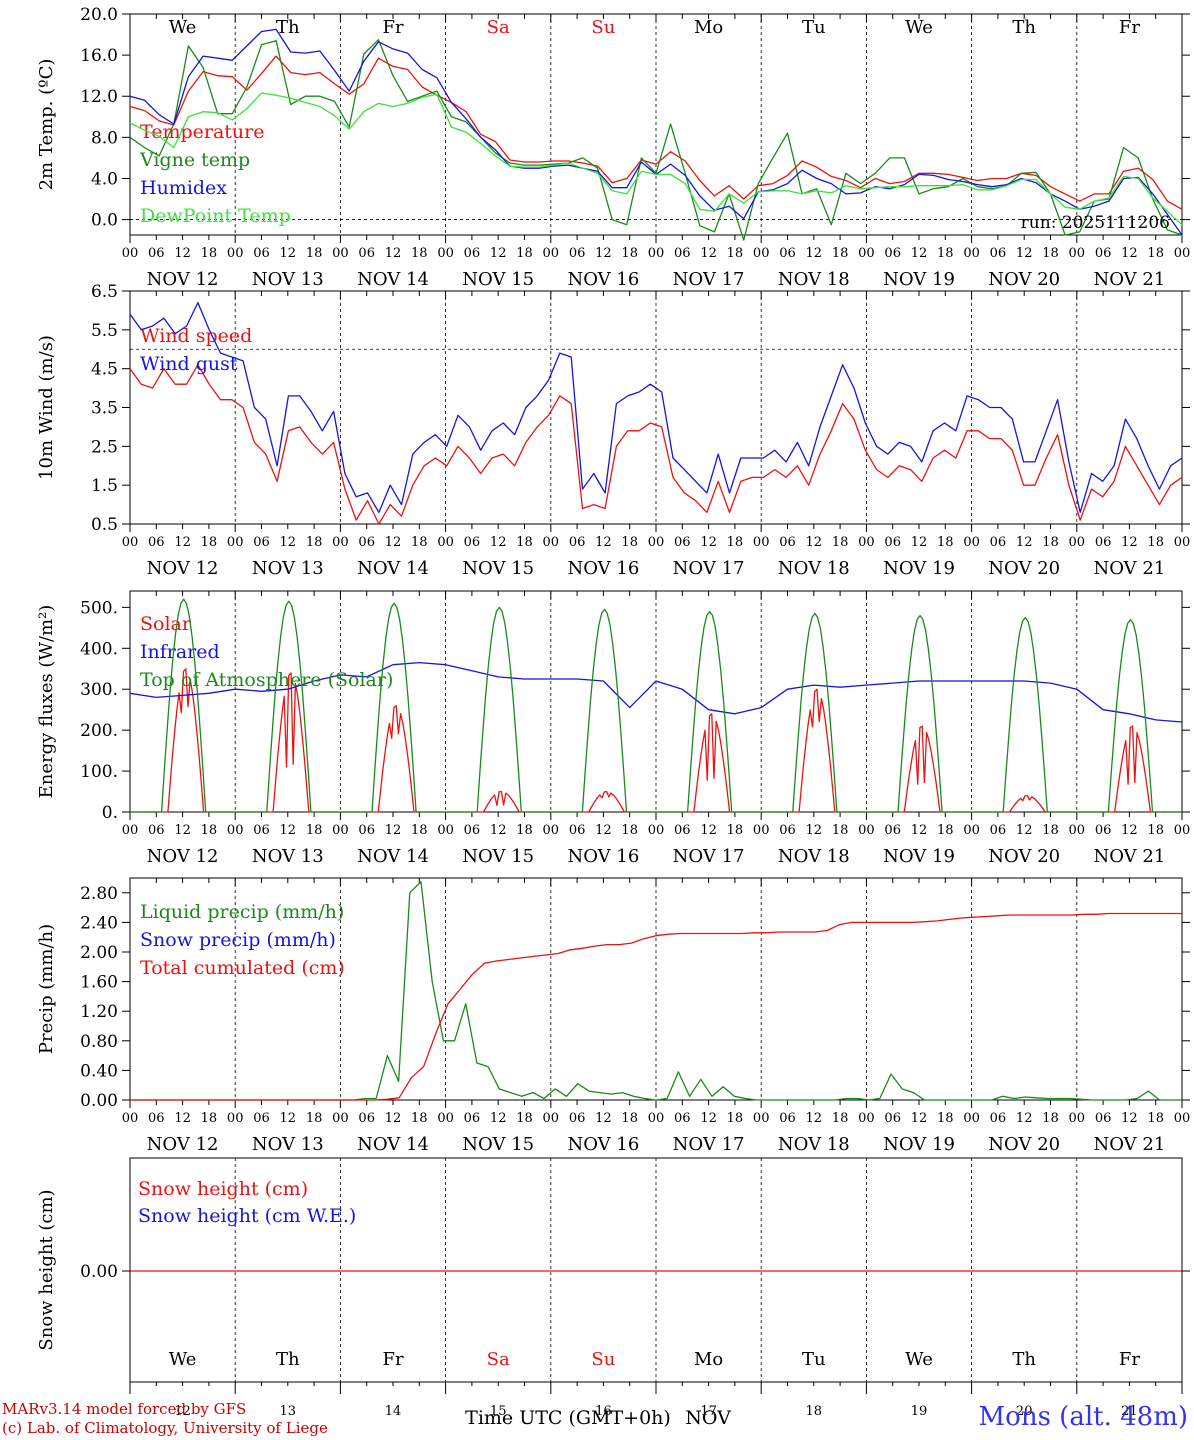  What do you see at coordinates (99, 608) in the screenshot?
I see `y-tick-label: 500.` at bounding box center [99, 608].